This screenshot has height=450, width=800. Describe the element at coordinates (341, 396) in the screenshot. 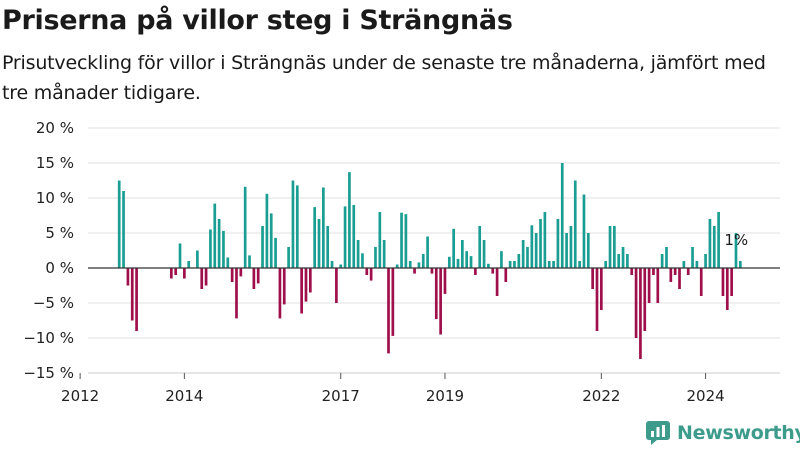

I see `x-tick-label: 2017` at that location.